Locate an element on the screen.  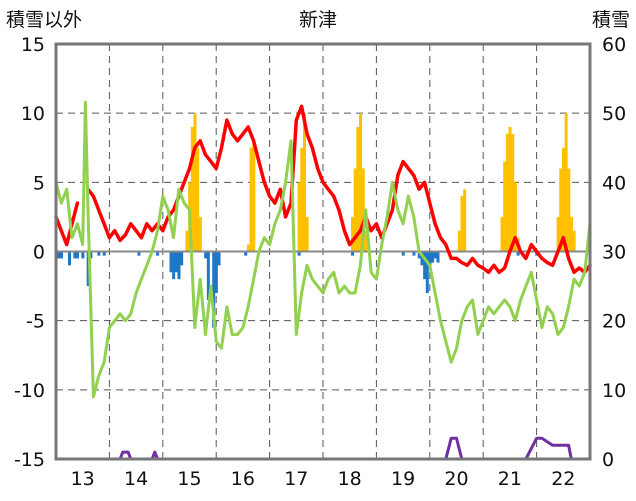
left-tick-label: -15 is located at coordinates (29, 460).